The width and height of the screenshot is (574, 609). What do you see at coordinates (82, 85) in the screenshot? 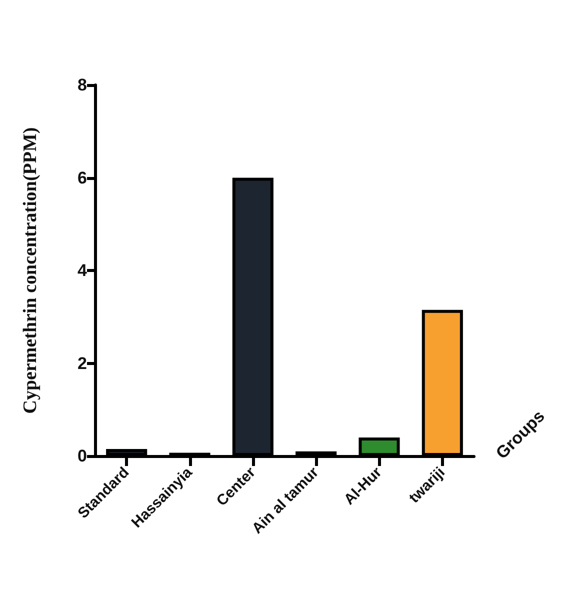
I see `y-tick-label: 8` at bounding box center [82, 85].